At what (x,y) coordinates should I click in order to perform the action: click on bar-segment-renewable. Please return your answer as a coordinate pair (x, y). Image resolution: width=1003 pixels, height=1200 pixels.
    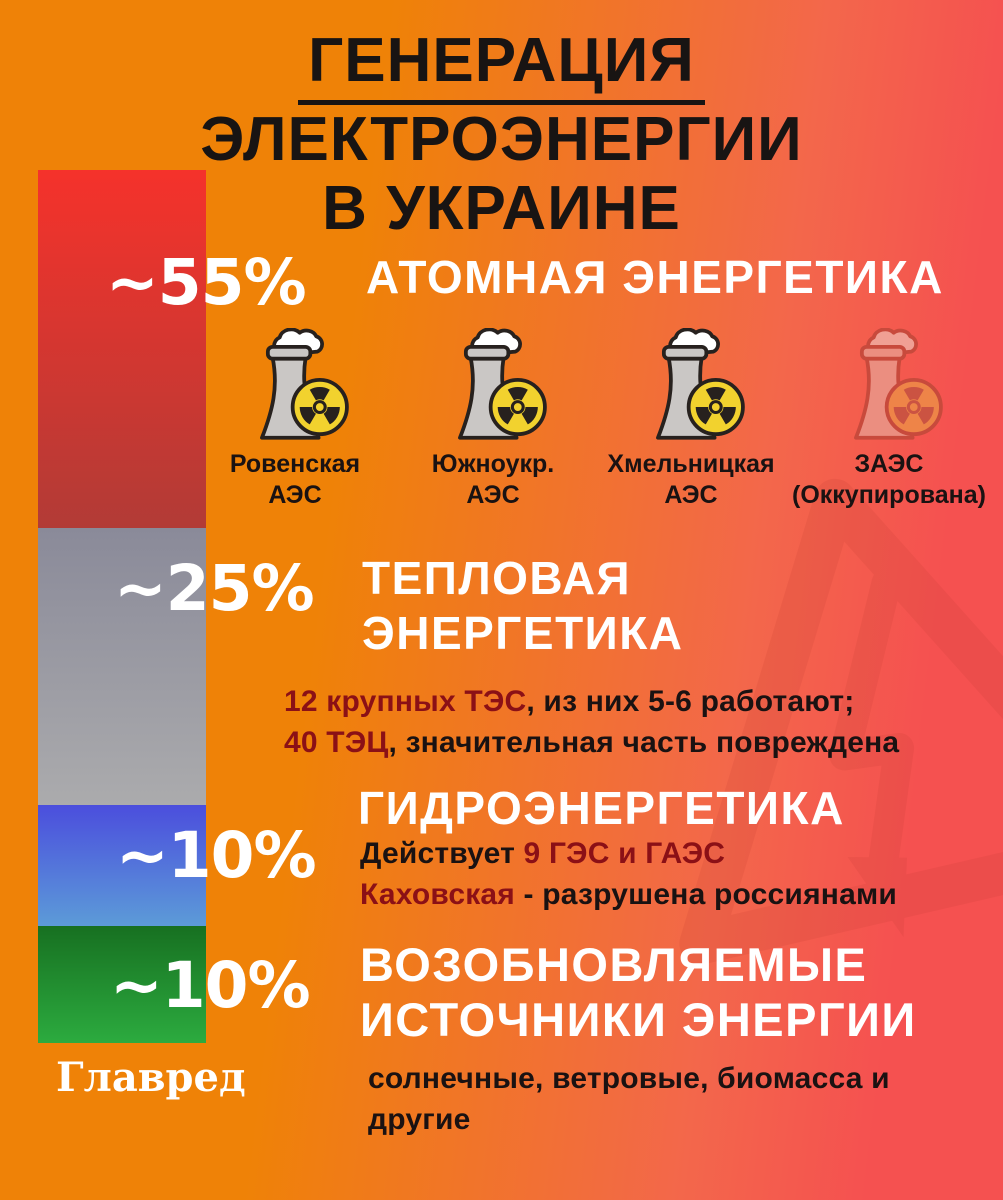
    Looking at the image, I should click on (122, 984).